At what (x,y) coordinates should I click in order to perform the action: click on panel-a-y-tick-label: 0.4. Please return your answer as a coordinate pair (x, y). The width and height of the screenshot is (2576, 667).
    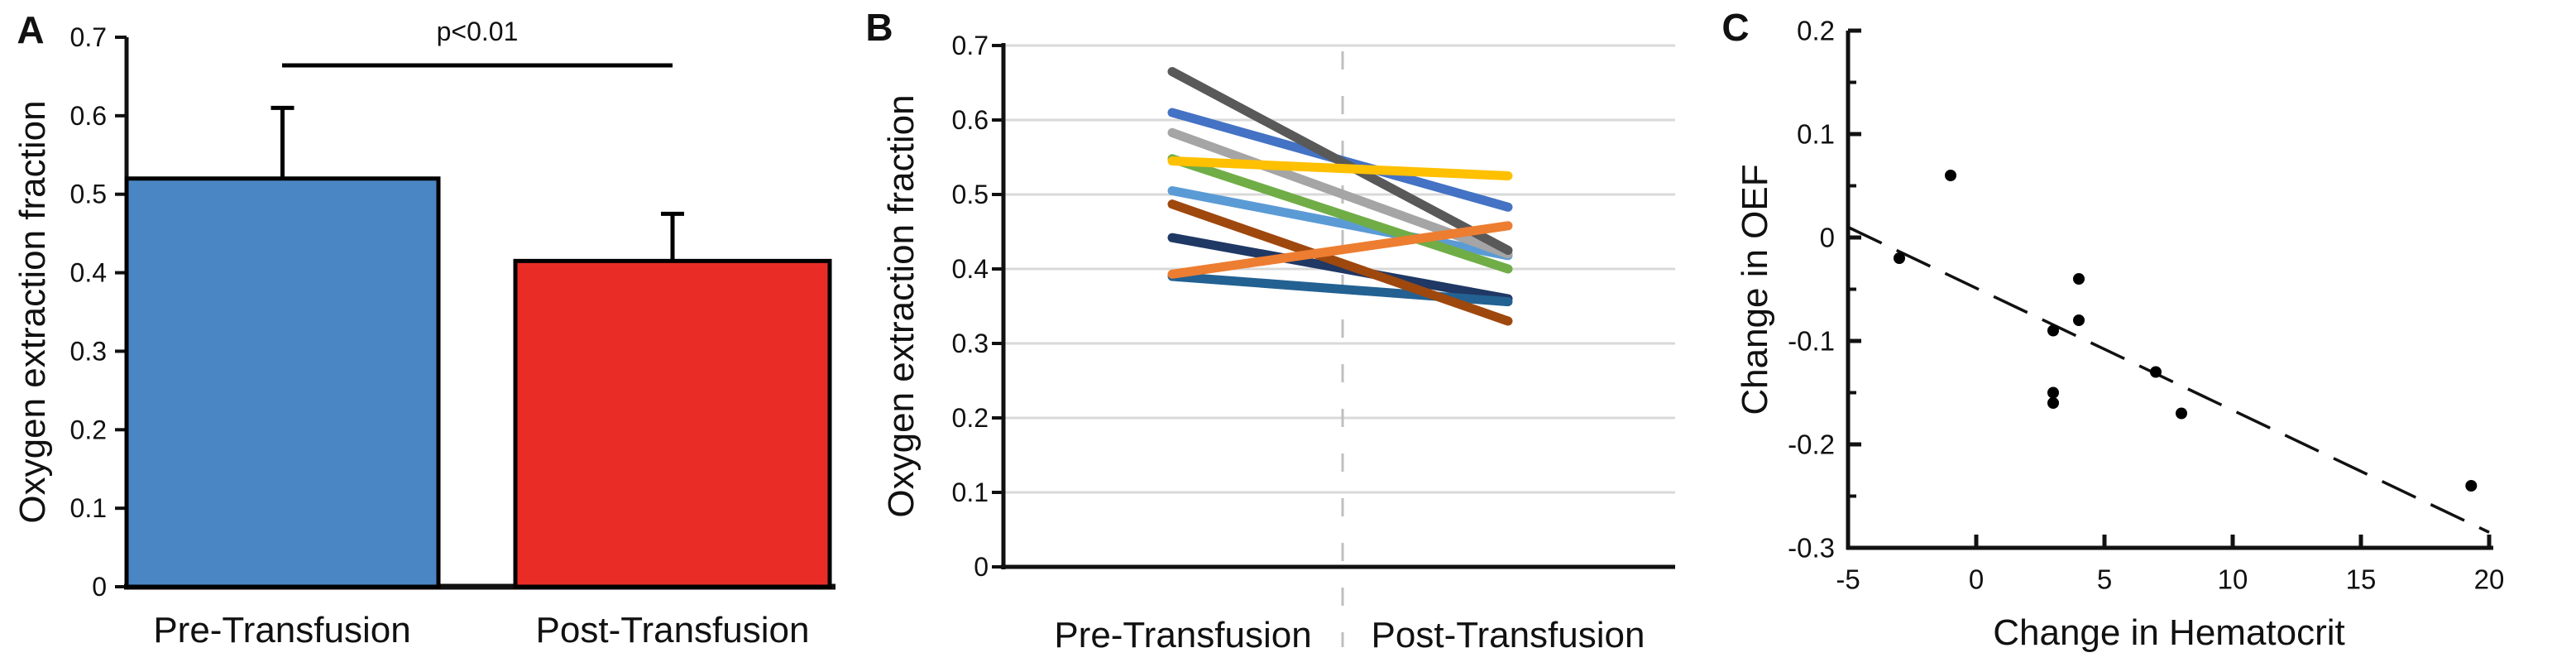
    Looking at the image, I should click on (88, 273).